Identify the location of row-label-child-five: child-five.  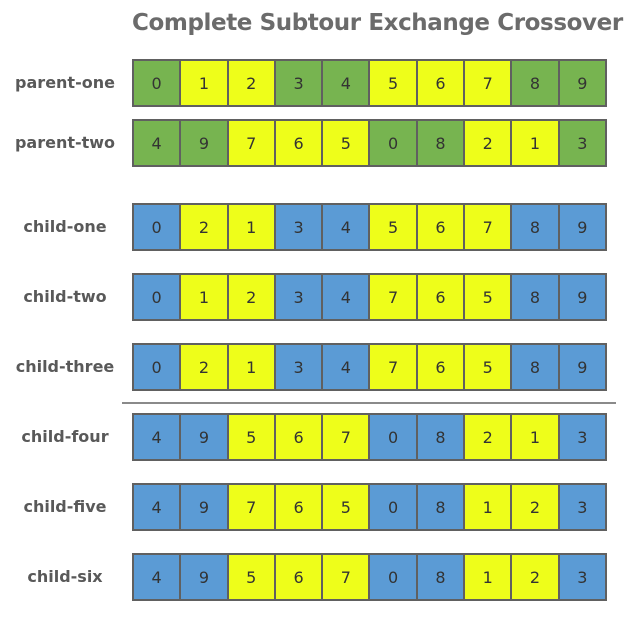
(65, 506).